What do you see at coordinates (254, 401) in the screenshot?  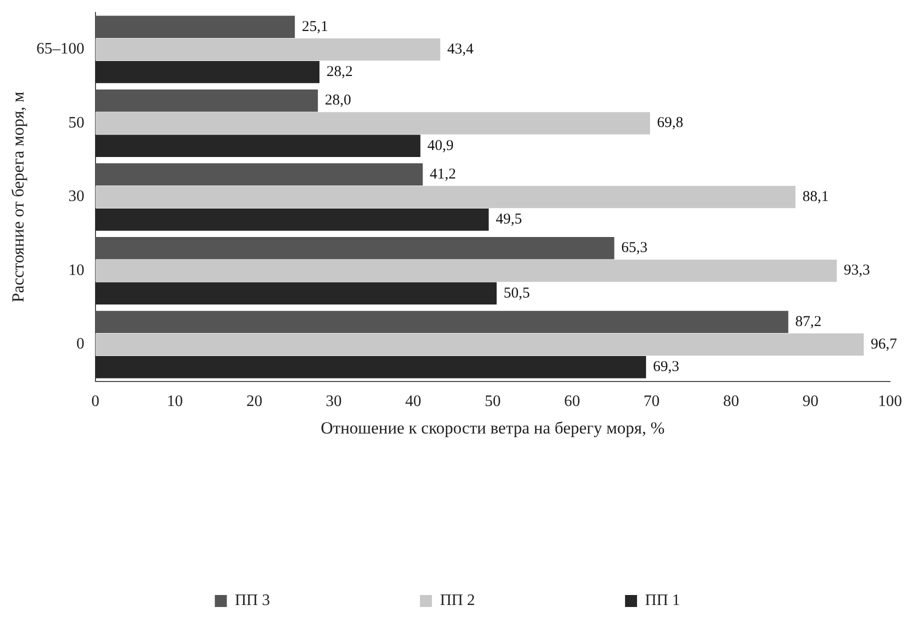 I see `x-tick-label: 20` at bounding box center [254, 401].